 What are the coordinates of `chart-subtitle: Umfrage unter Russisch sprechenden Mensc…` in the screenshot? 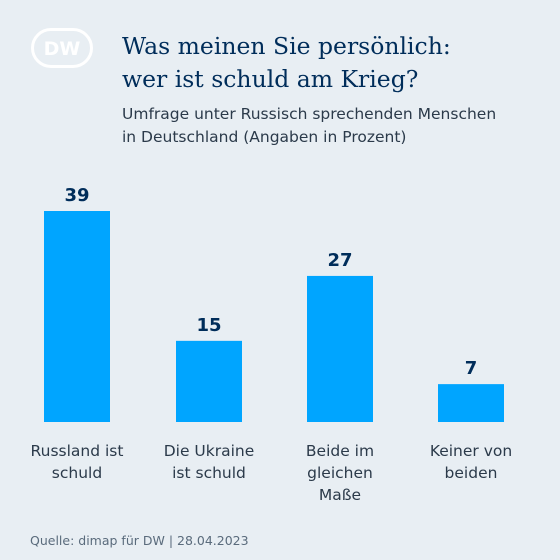 It's located at (337, 126).